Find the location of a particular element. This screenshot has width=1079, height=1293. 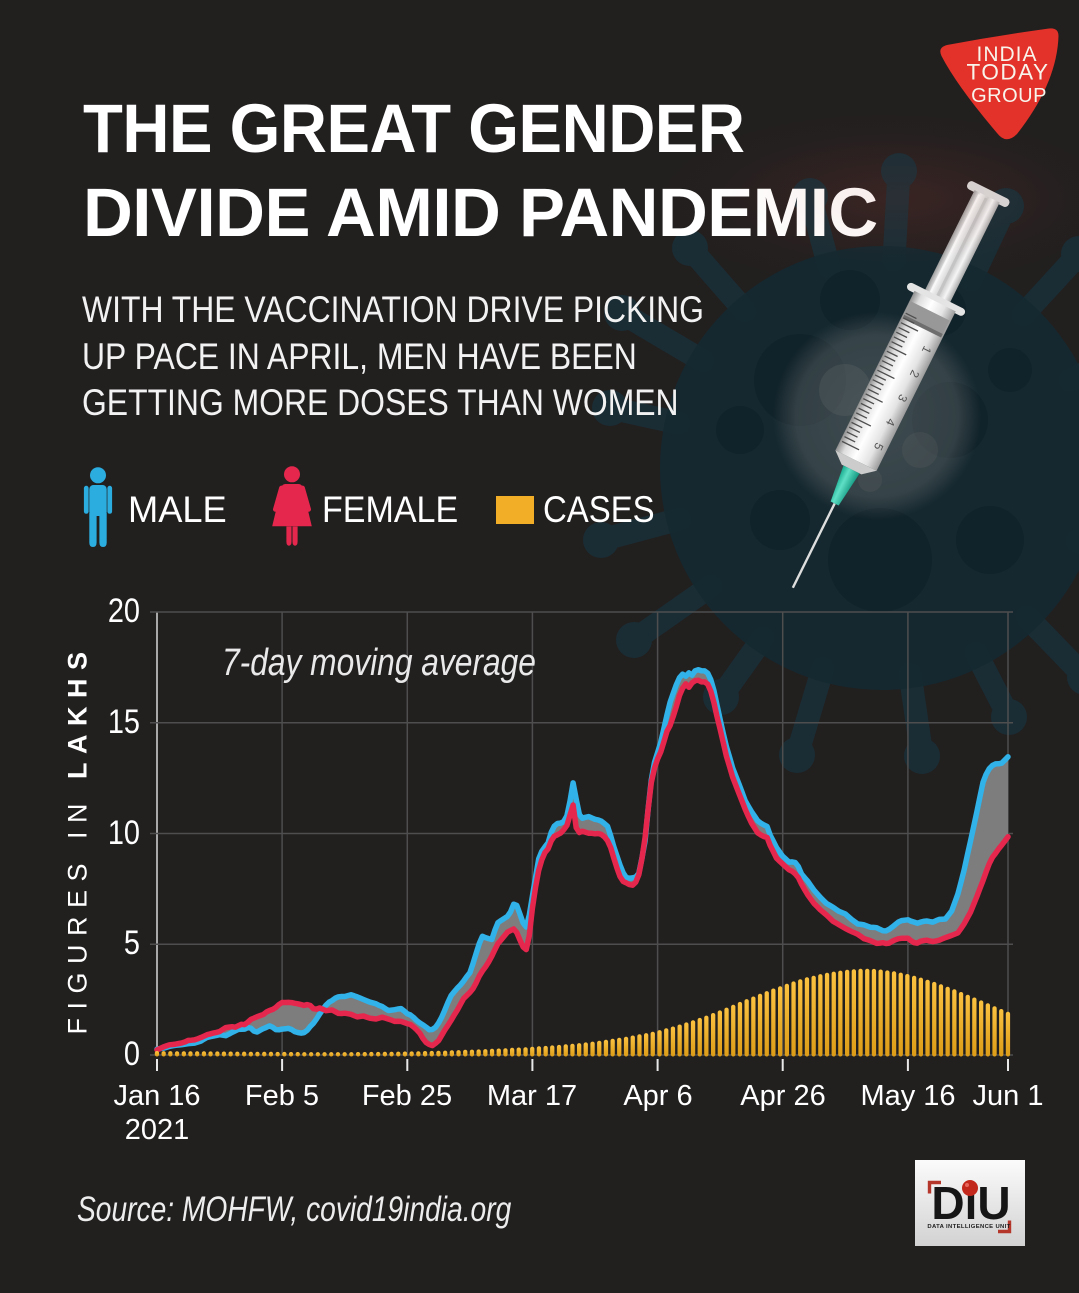

svg-text: INDIA is located at coordinates (1006, 54).